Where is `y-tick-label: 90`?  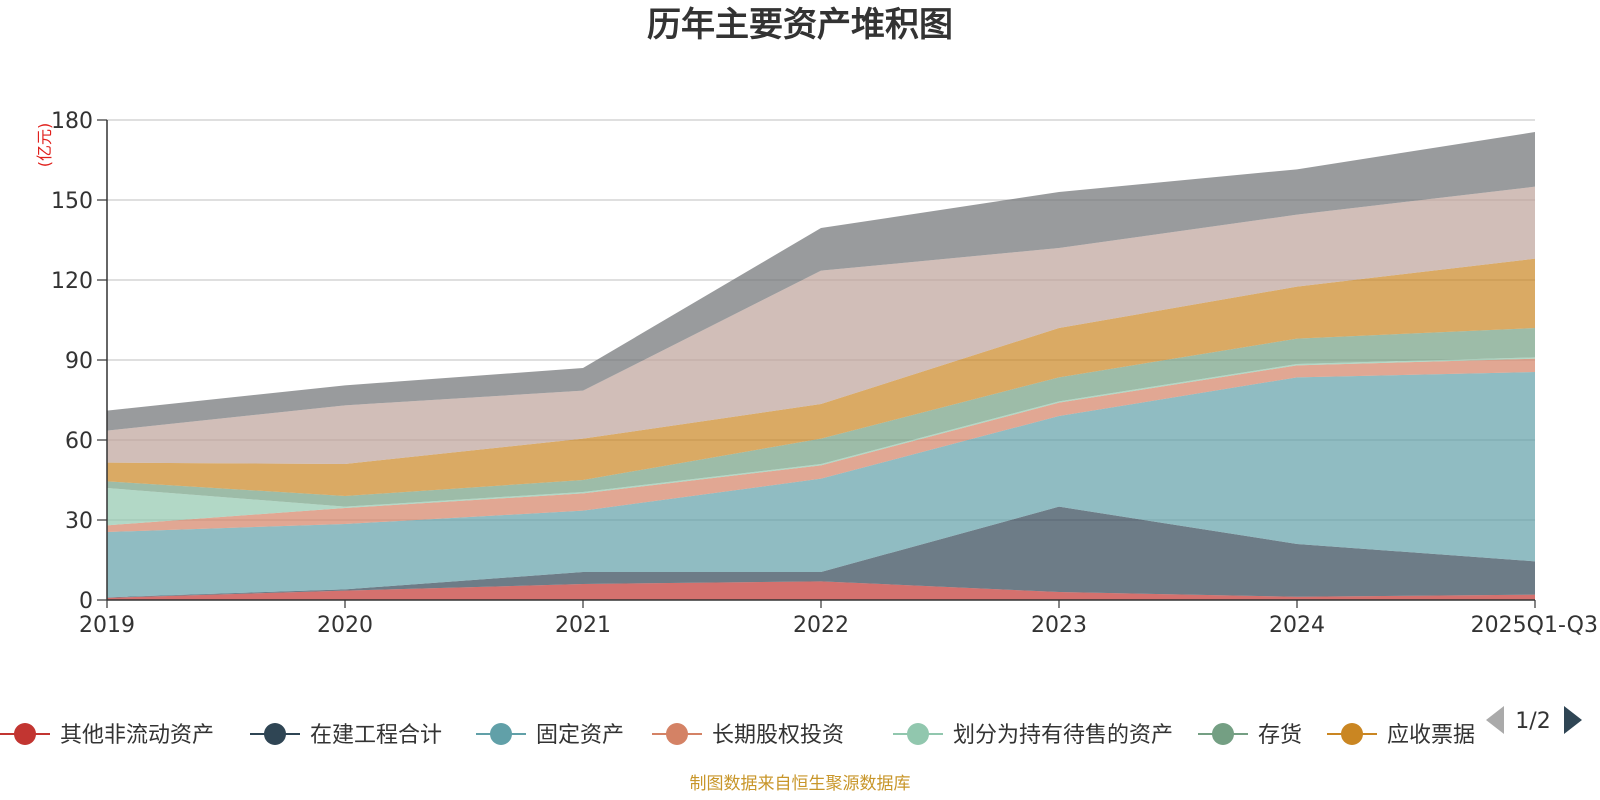 y-tick-label: 90 is located at coordinates (79, 361).